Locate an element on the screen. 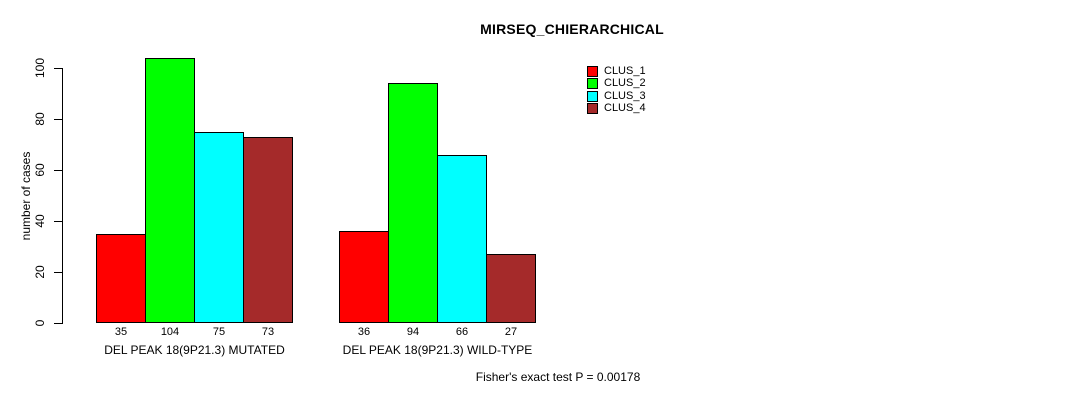  bar-value-label: 104 is located at coordinates (170, 332).